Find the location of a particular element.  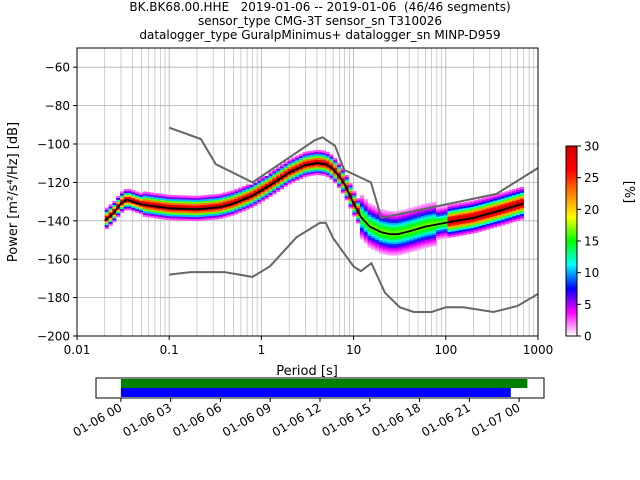

x-tick-label: 0.1 is located at coordinates (169, 350).